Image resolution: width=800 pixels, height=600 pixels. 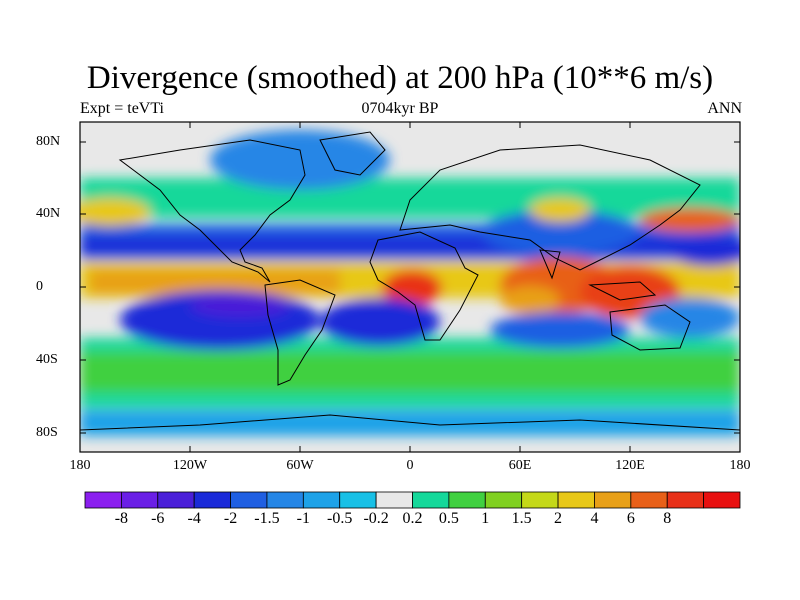 I want to click on colorbar-label: -8, so click(x=121, y=518).